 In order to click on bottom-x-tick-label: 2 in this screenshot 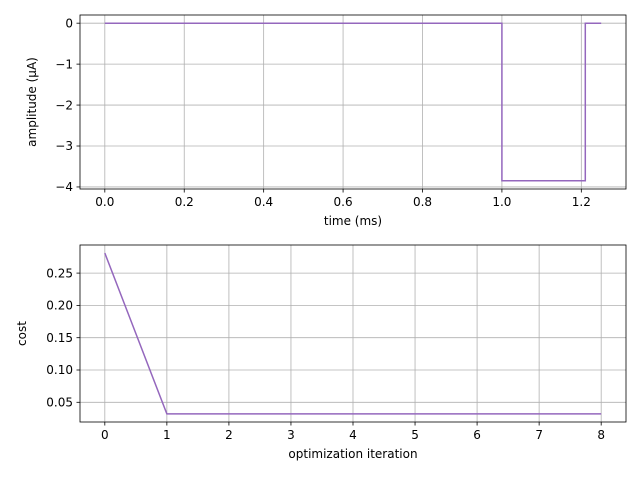, I will do `click(229, 435)`.